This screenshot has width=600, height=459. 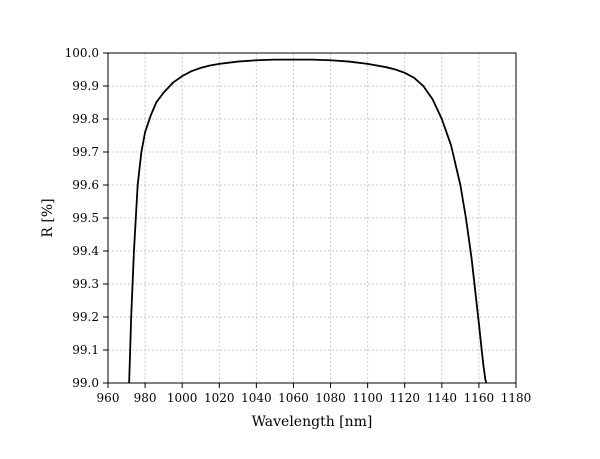 What do you see at coordinates (85, 152) in the screenshot?
I see `y-tick-label: 99.7` at bounding box center [85, 152].